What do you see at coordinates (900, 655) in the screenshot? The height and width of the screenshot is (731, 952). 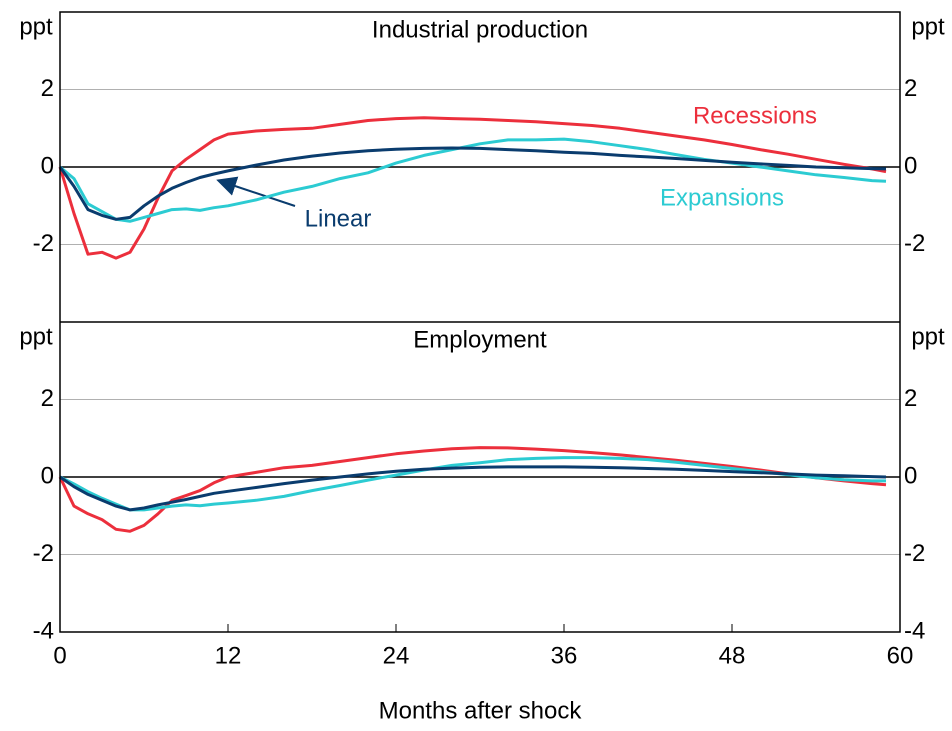 I see `x-tick-label: 60` at bounding box center [900, 655].